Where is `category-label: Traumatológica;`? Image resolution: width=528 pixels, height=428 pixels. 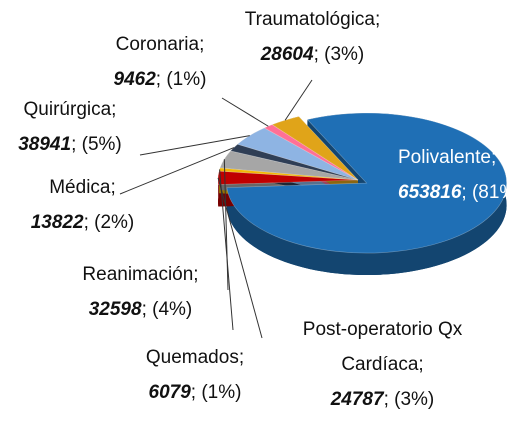 category-label: Traumatológica; is located at coordinates (312, 19).